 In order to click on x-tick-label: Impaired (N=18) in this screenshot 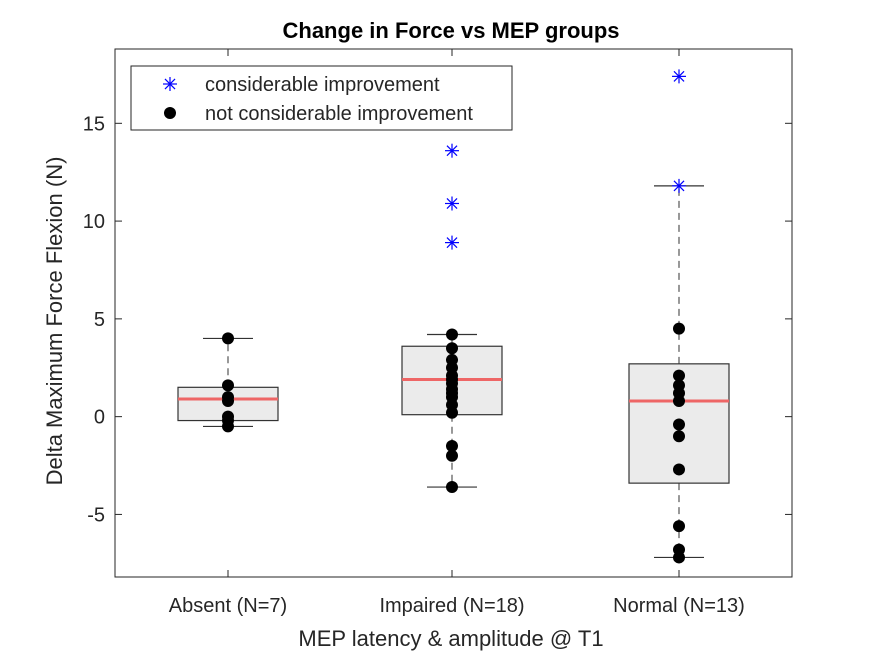, I will do `click(451, 606)`.